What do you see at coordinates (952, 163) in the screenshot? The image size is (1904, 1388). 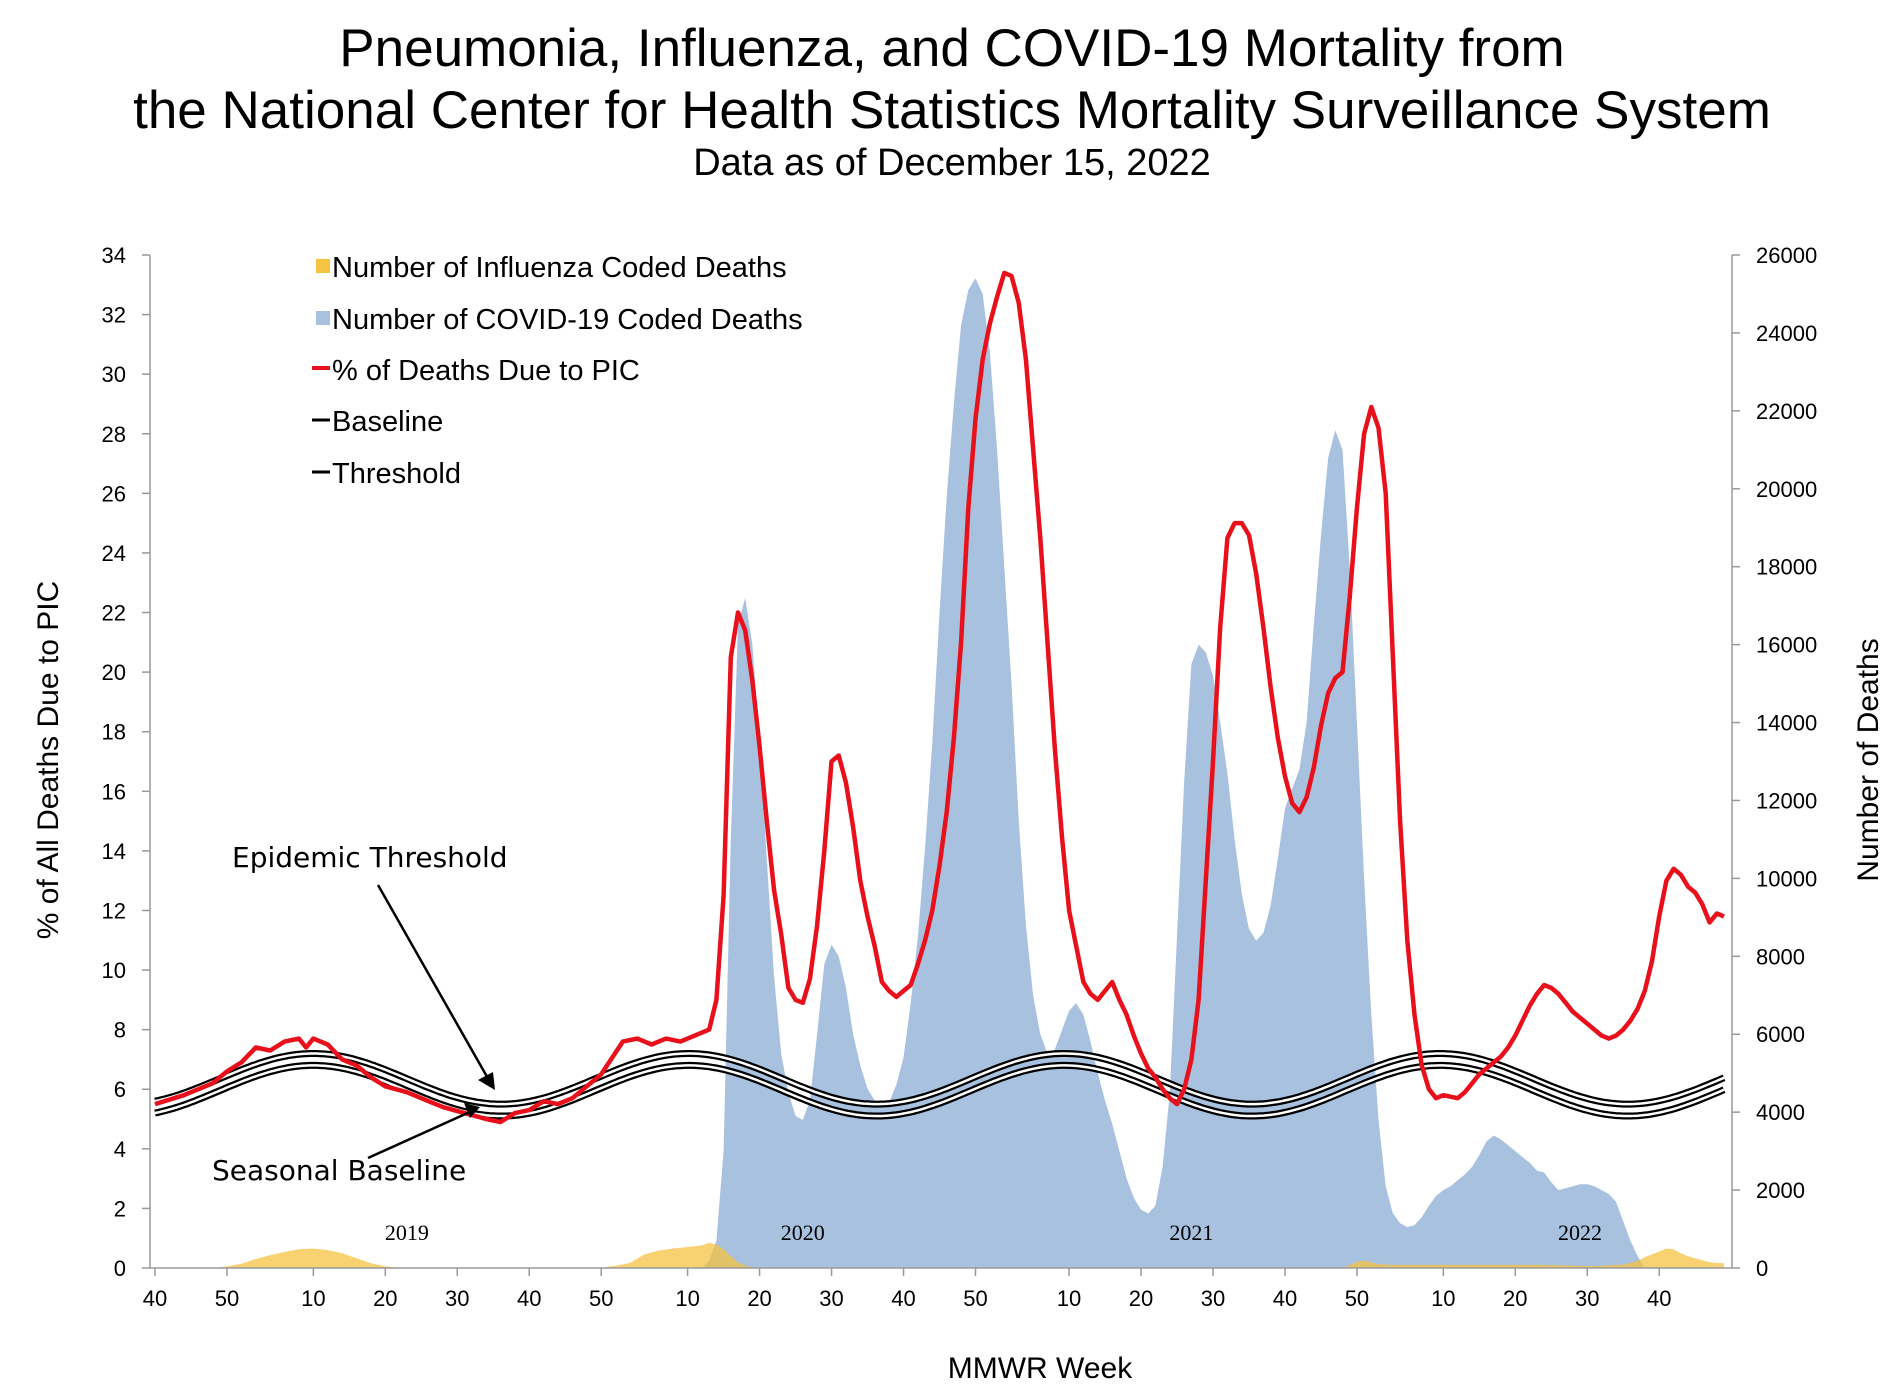 I see `chart-subtitle: Data as of December 15, 2022` at bounding box center [952, 163].